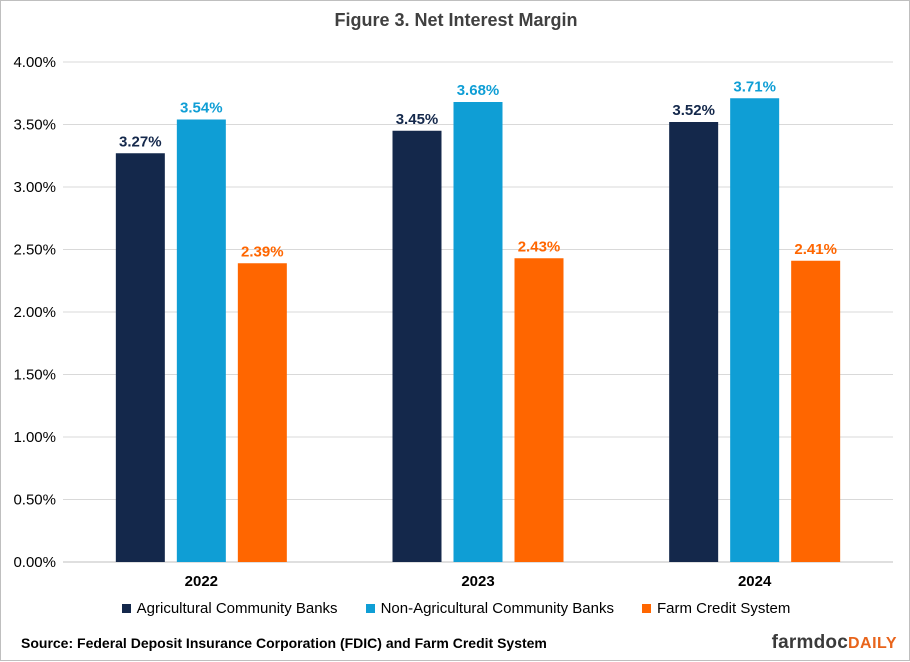 The image size is (910, 662). Describe the element at coordinates (262, 251) in the screenshot. I see `data-label: 2.39%` at that location.